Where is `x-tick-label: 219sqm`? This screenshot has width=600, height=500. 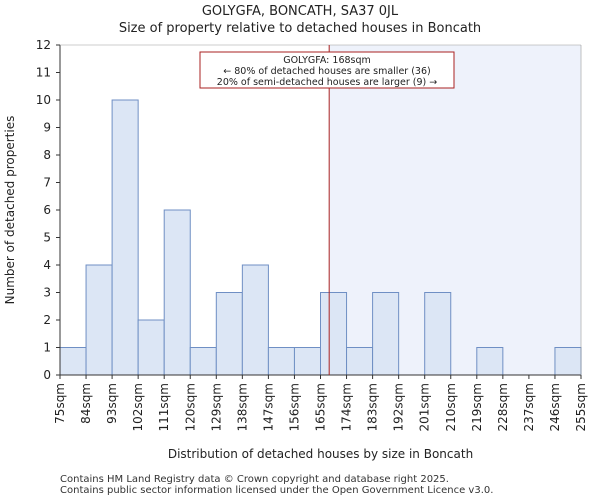
x-tick-label: 219sqm is located at coordinates (477, 407).